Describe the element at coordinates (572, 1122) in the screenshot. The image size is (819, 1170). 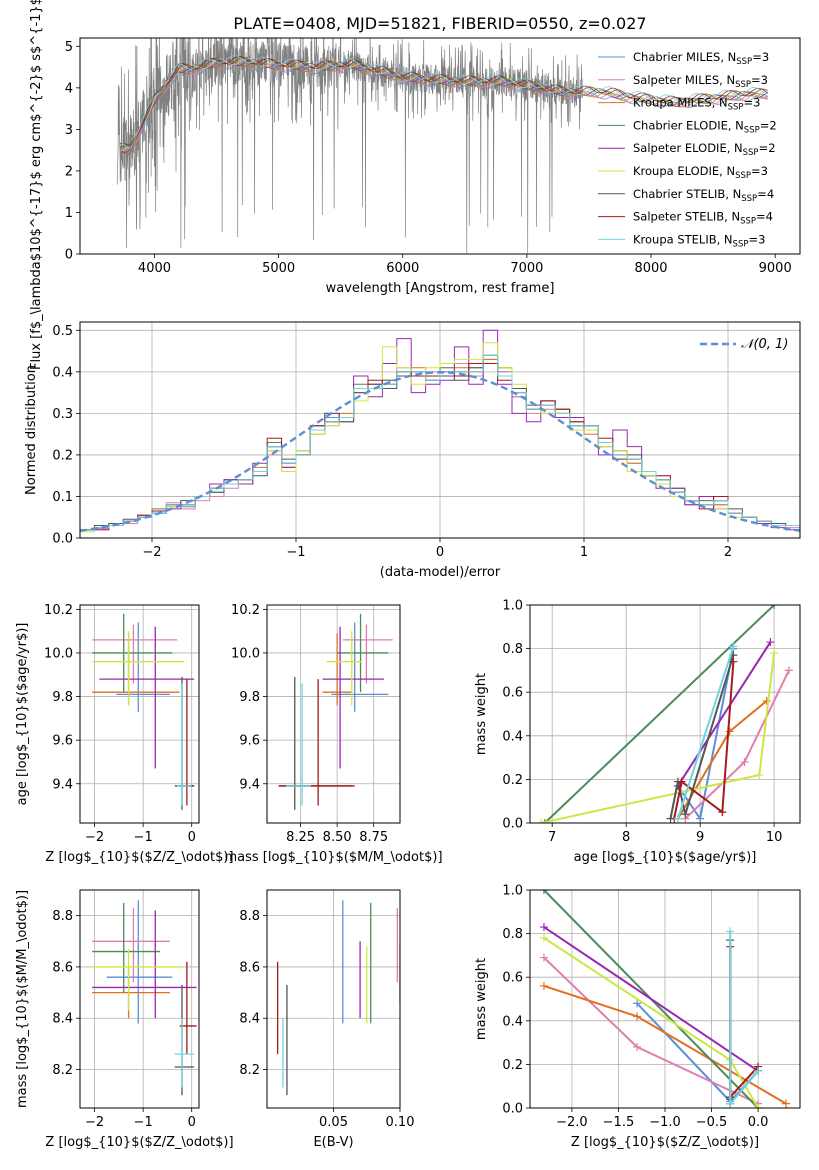
I see `x-tick-label: −2.0` at that location.